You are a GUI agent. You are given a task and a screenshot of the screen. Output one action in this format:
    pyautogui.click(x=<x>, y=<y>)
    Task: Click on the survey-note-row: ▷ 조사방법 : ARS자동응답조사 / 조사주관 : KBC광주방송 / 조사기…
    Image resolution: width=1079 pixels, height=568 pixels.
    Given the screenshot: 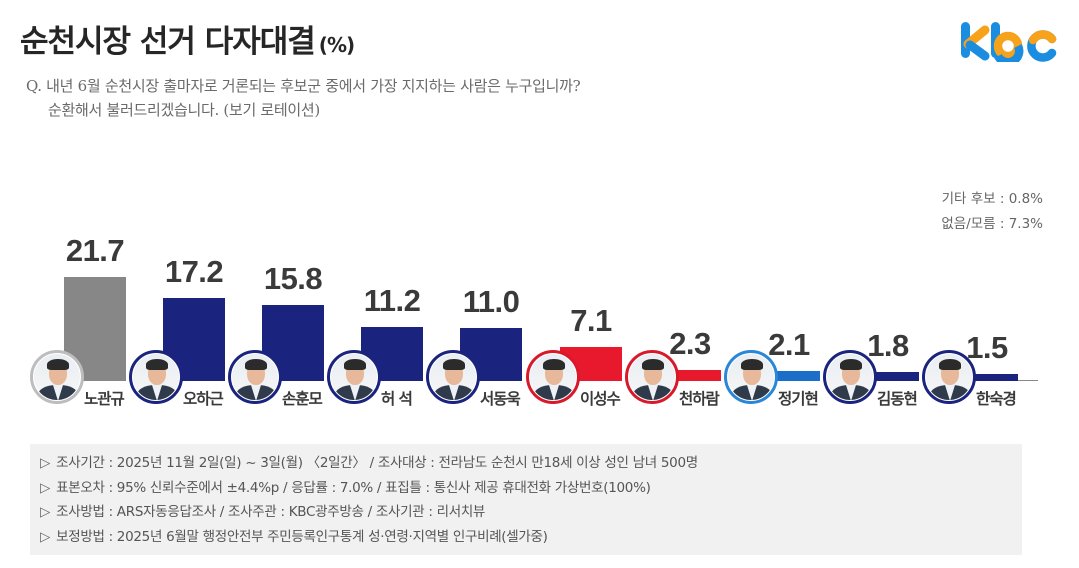 What is the action you would take?
    pyautogui.click(x=531, y=512)
    